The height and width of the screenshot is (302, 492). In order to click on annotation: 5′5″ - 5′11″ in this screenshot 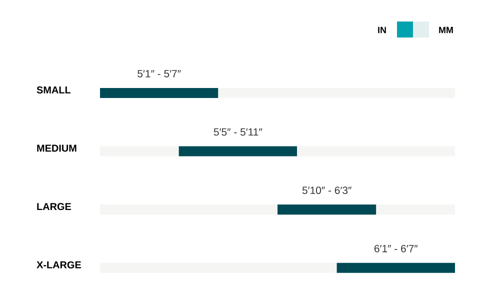, I will do `click(238, 132)`.